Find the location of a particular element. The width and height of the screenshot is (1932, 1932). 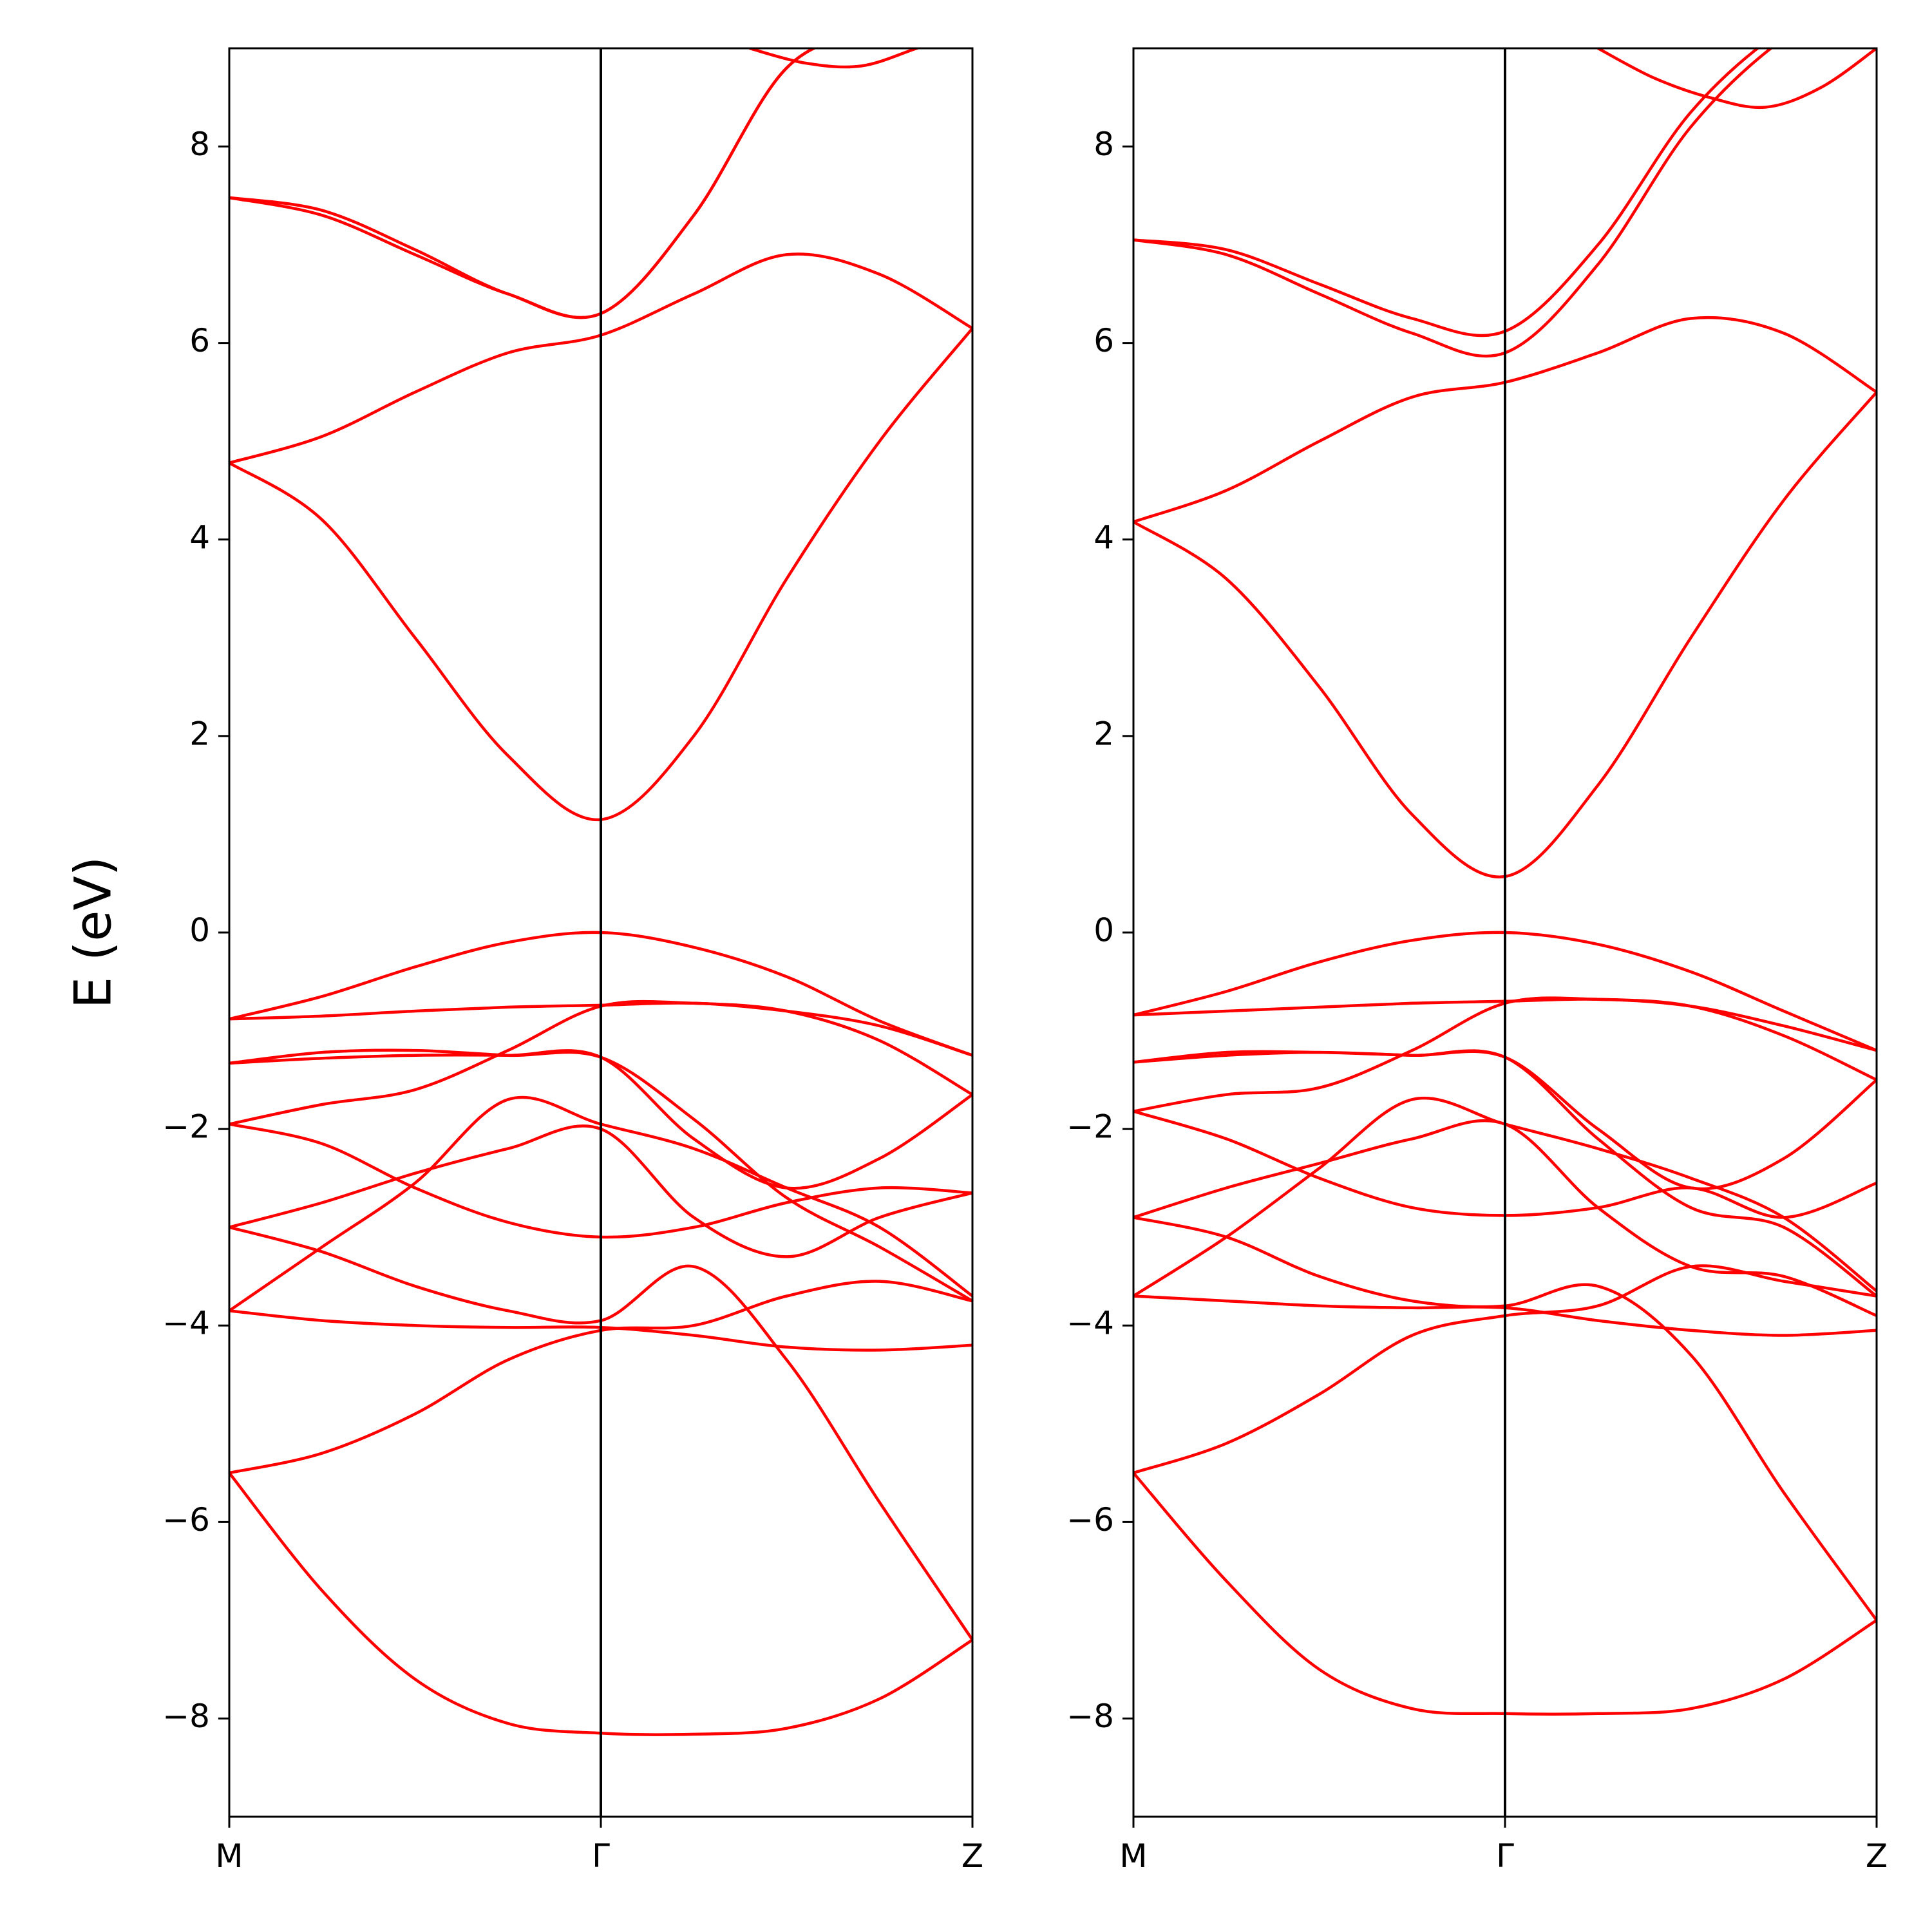

band-10-line is located at coordinates (1505, 1173).